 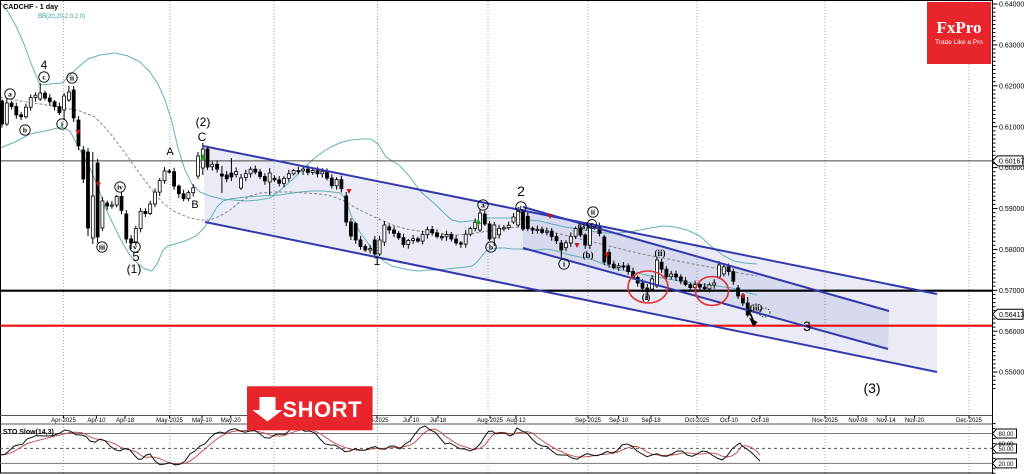 What do you see at coordinates (61, 17) in the screenshot?
I see `svg-text: BB(20,20,2.0,2.0)` at bounding box center [61, 17].